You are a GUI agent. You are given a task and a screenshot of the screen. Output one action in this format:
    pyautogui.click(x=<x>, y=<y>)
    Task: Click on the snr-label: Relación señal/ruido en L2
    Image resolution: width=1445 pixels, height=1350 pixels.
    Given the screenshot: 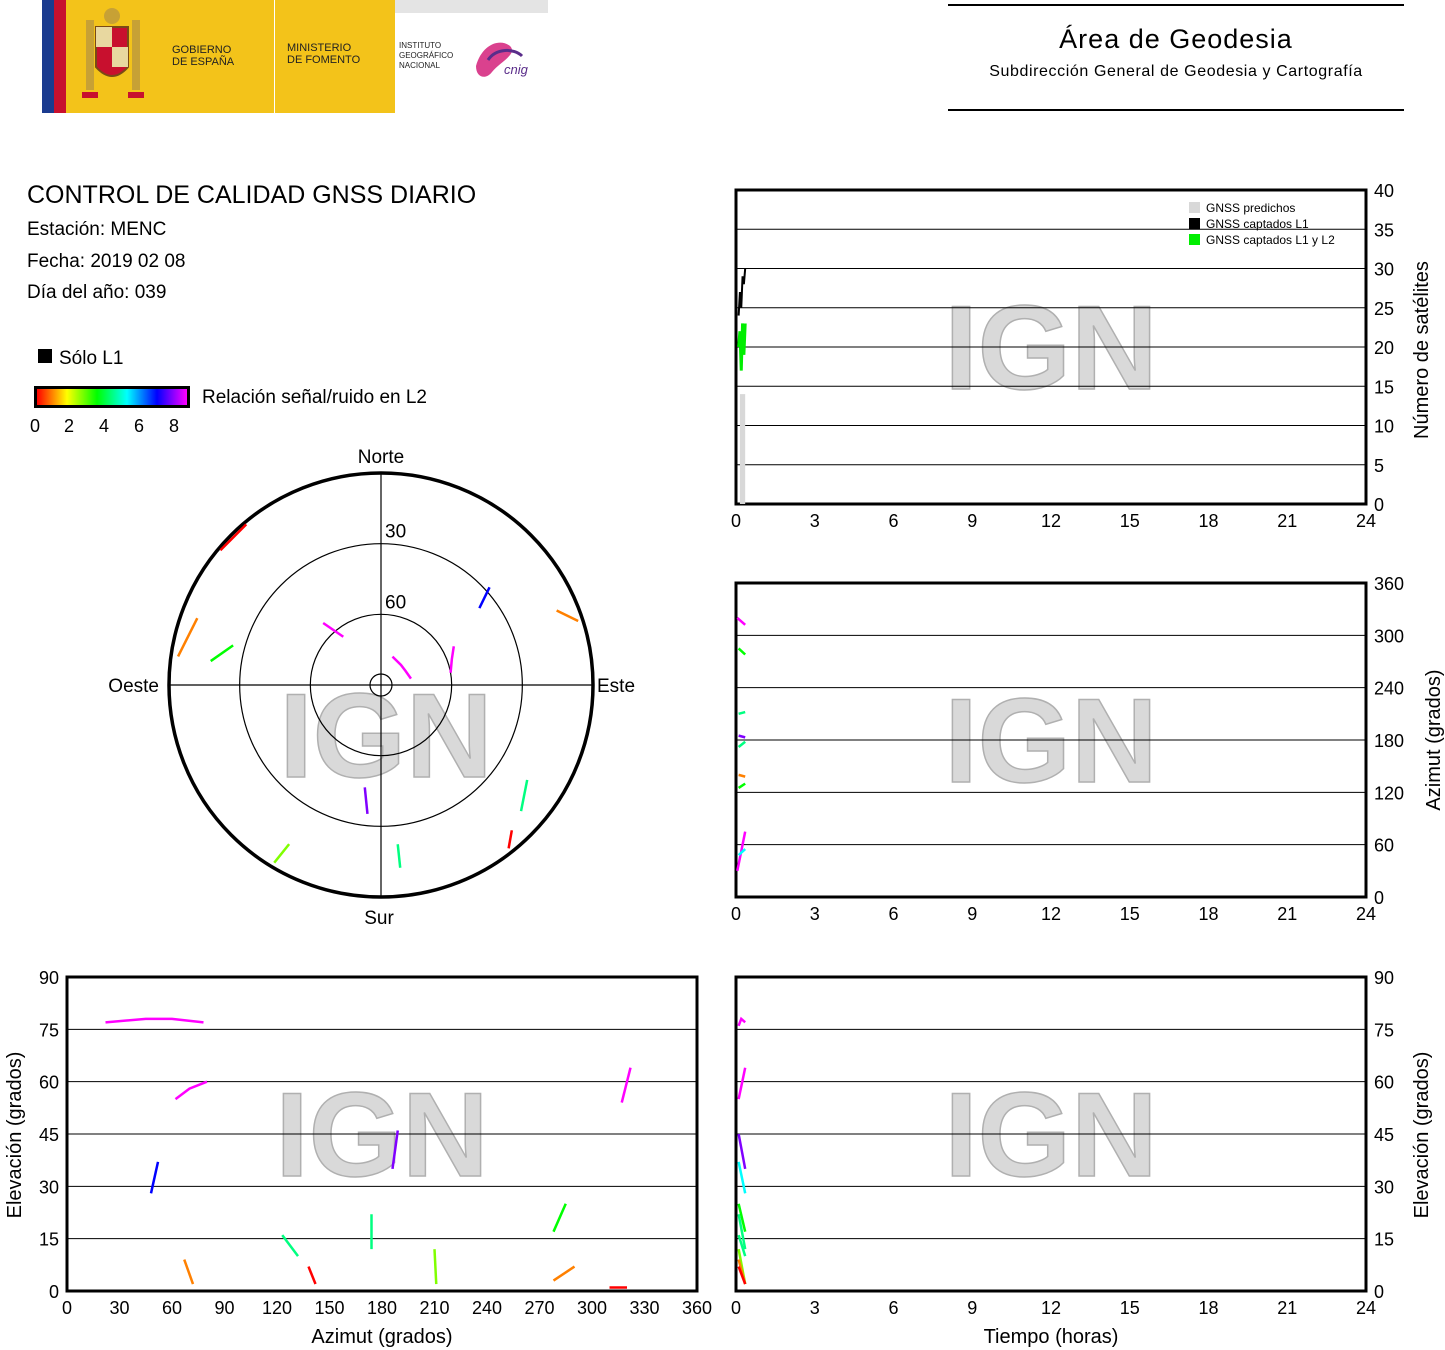 What is the action you would take?
    pyautogui.click(x=314, y=397)
    